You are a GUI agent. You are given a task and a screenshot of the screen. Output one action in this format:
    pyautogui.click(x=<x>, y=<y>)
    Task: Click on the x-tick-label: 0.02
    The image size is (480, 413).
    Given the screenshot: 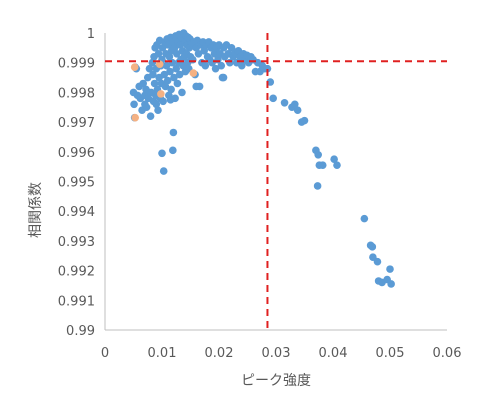 What is the action you would take?
    pyautogui.click(x=219, y=353)
    